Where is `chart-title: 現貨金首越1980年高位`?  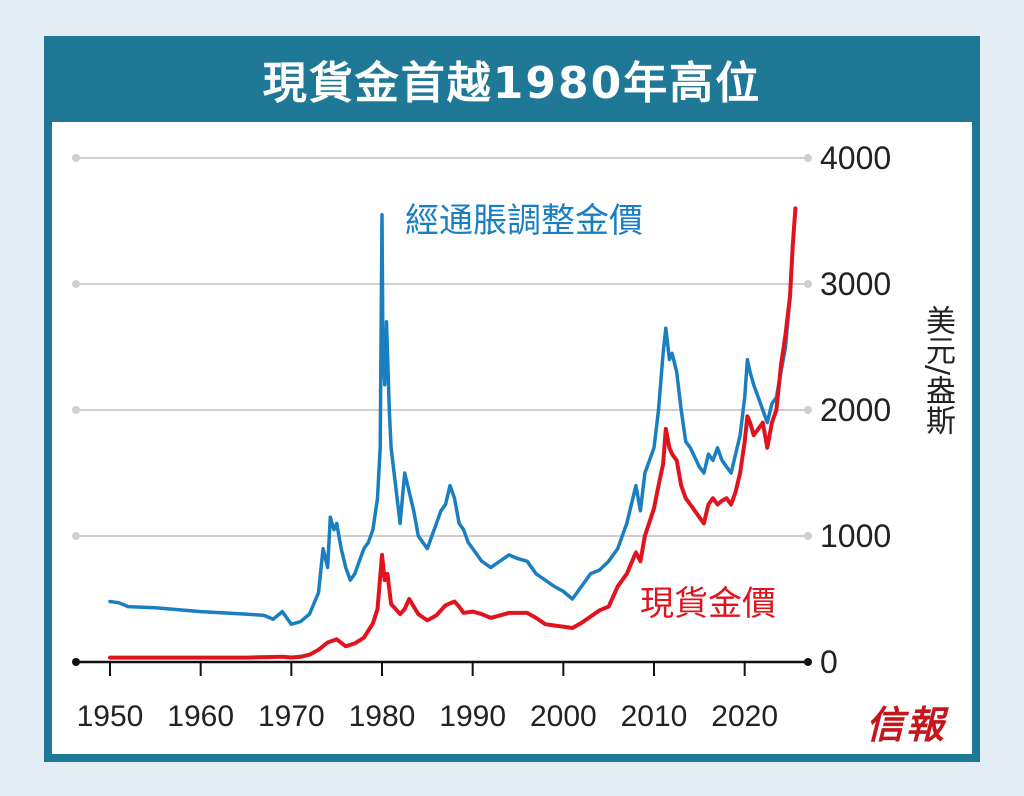 chart-title: 現貨金首越1980年高位 is located at coordinates (512, 83).